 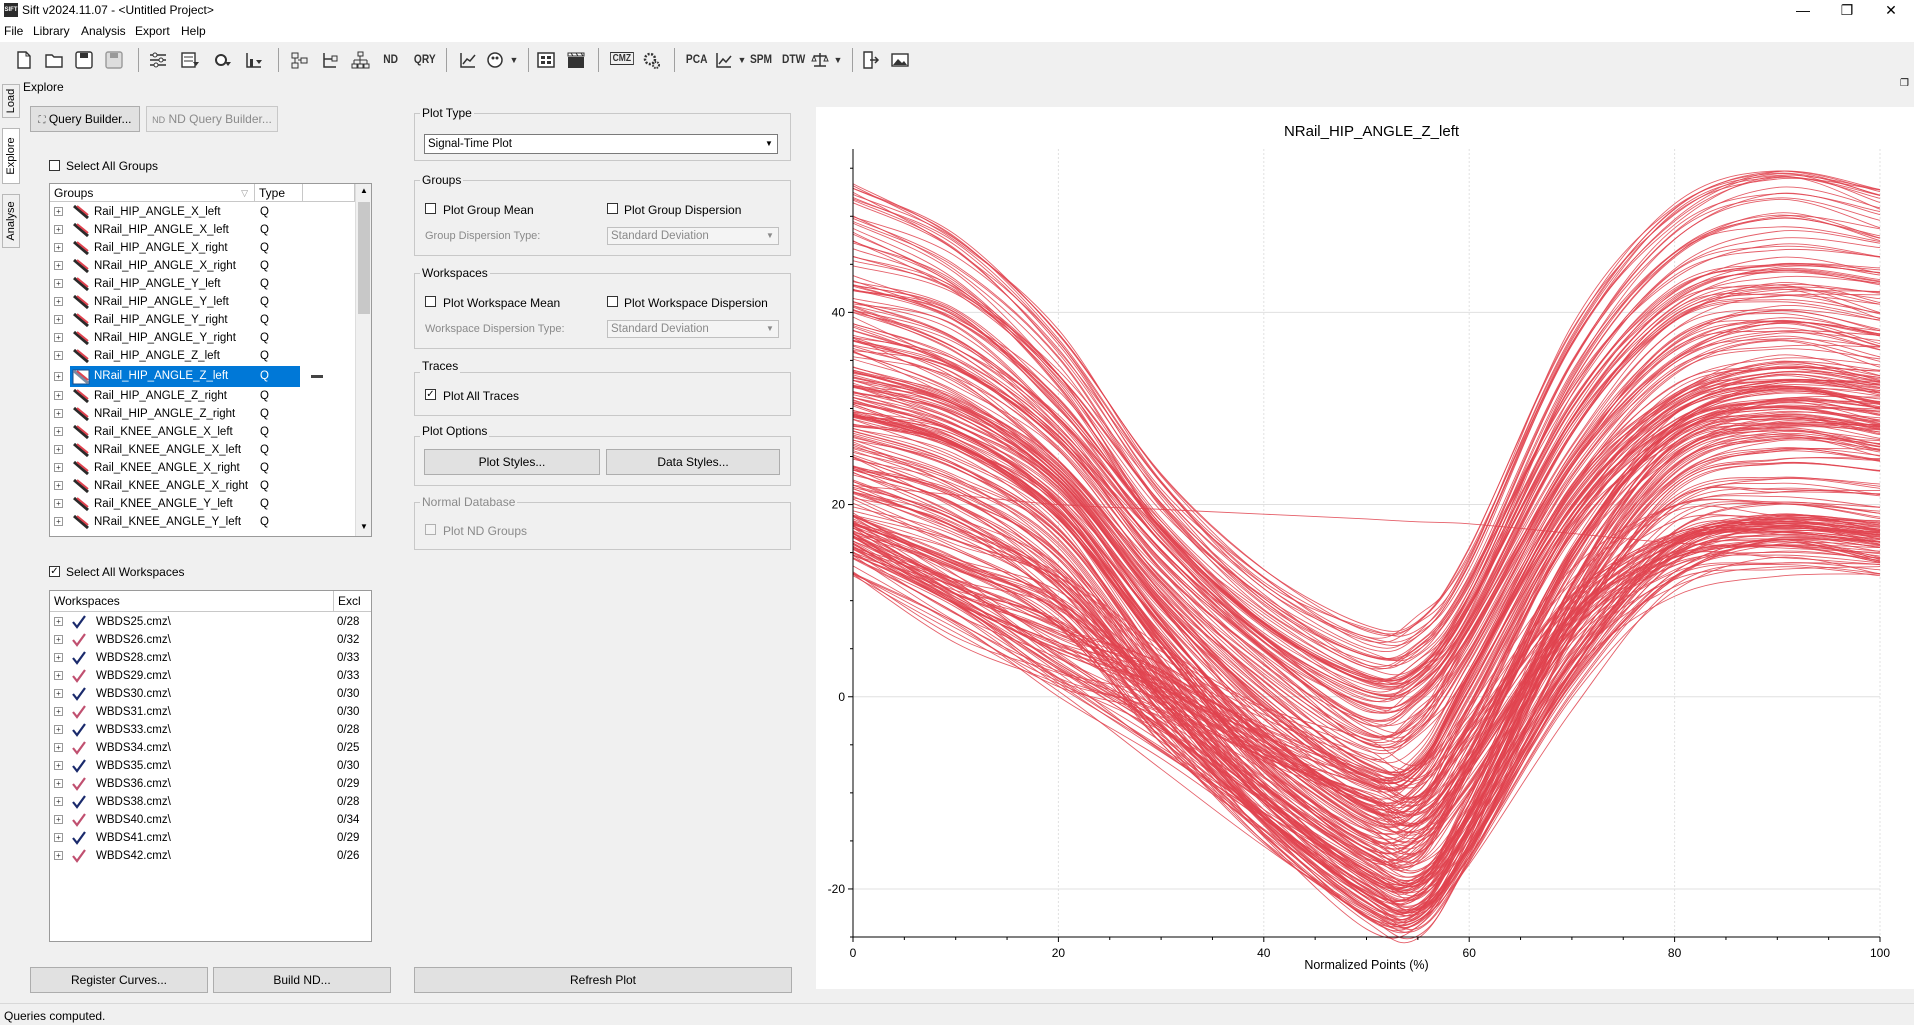 I want to click on tree-layout-icon, so click(x=300, y=60).